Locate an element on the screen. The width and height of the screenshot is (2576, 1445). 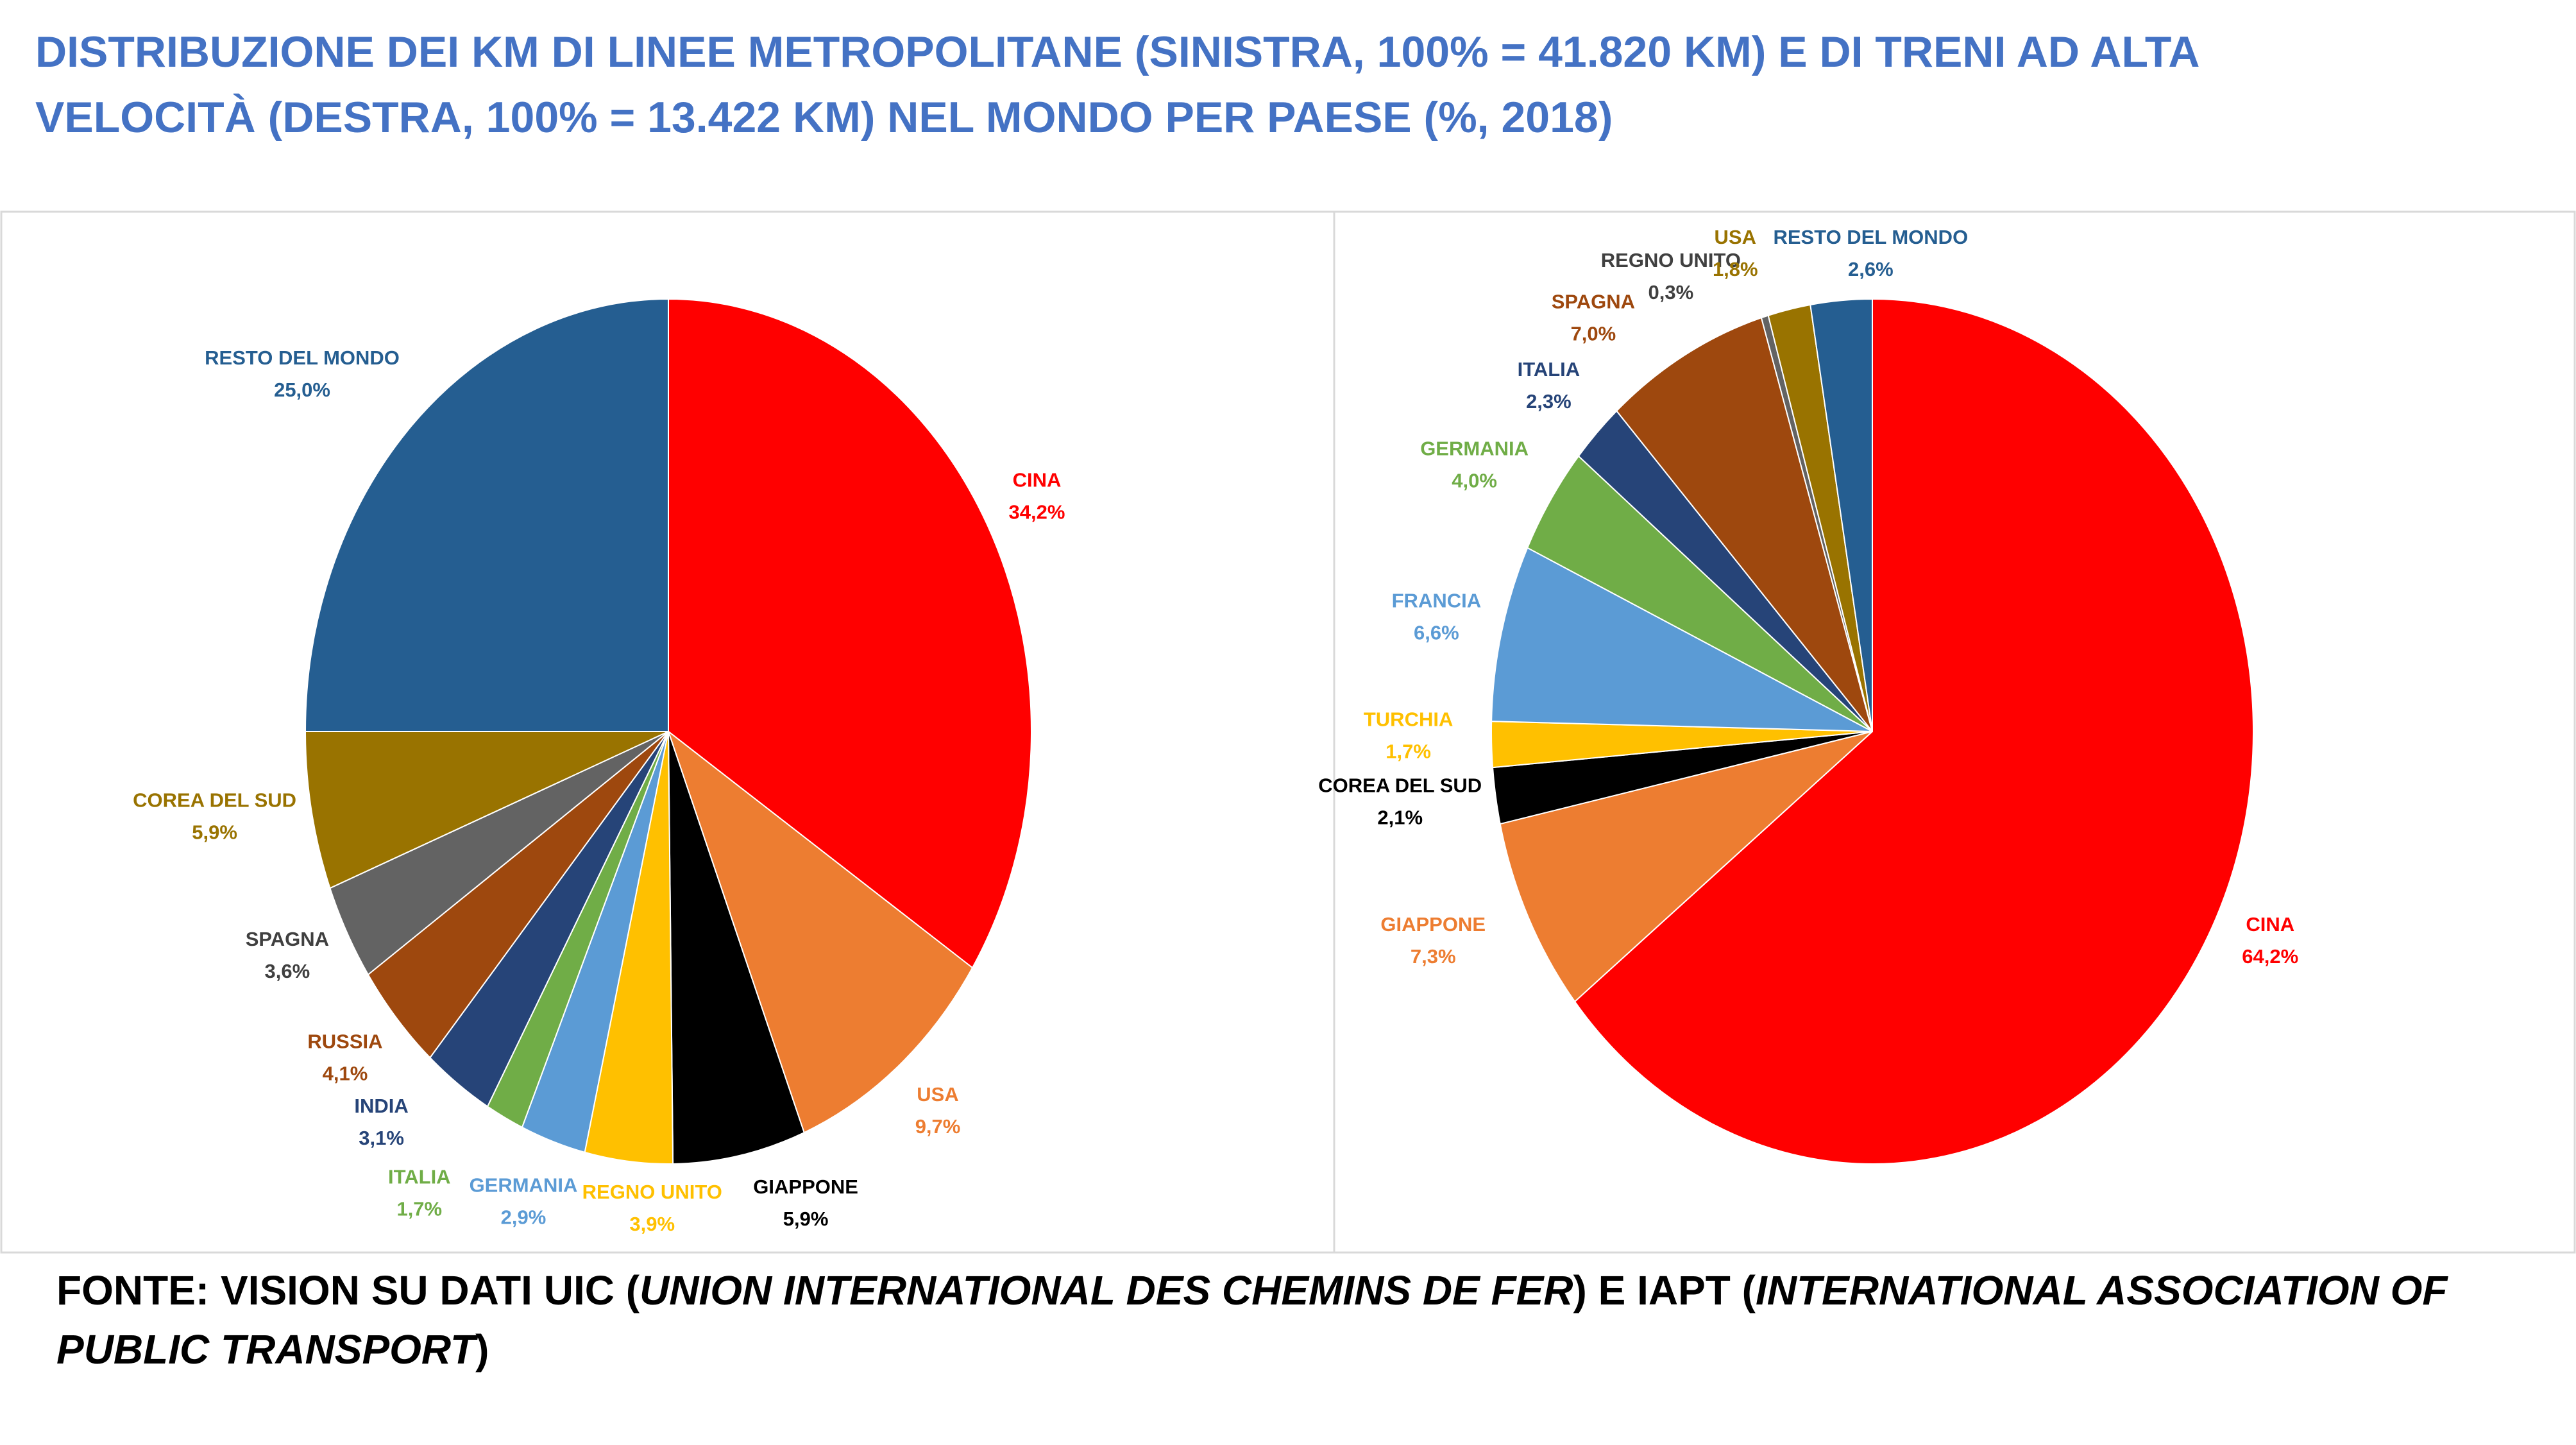
value-label: 2,3% is located at coordinates (1549, 401).